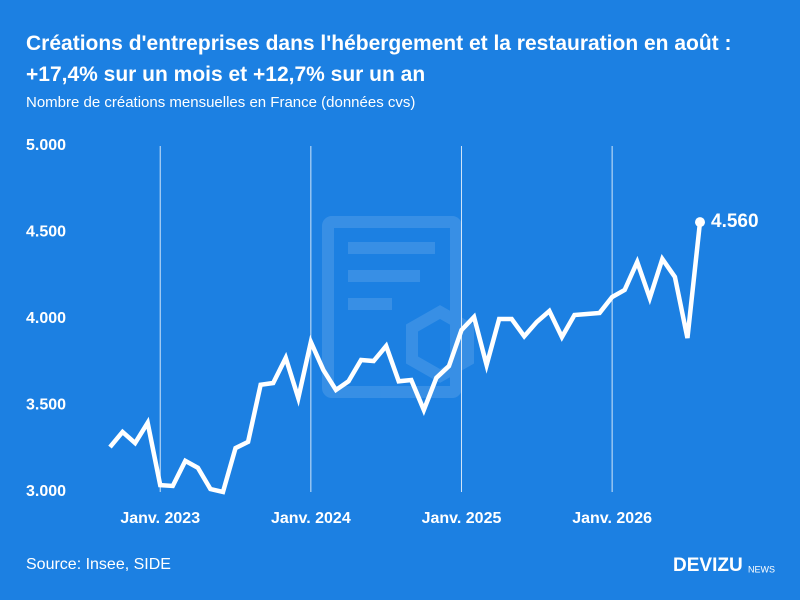 The image size is (800, 600). Describe the element at coordinates (46, 318) in the screenshot. I see `y-tick-label: 4.000` at that location.